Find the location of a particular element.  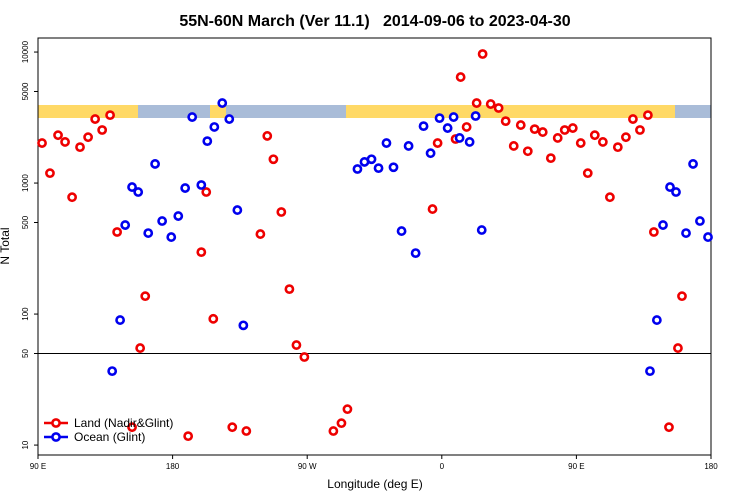

legend-label: Ocean (Glint) is located at coordinates (109, 437).